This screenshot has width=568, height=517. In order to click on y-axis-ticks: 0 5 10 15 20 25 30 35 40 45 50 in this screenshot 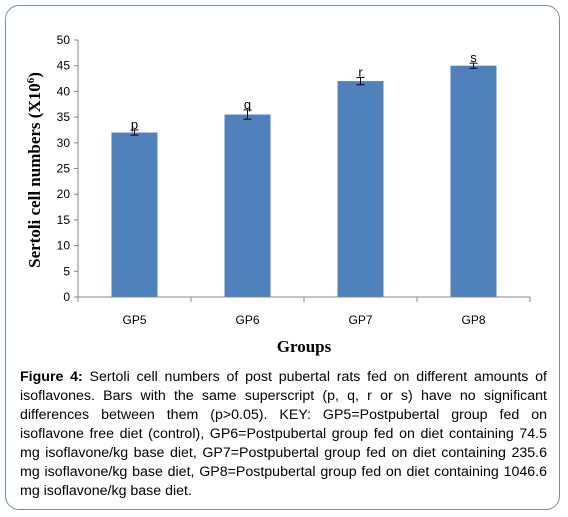, I will do `click(67, 168)`.